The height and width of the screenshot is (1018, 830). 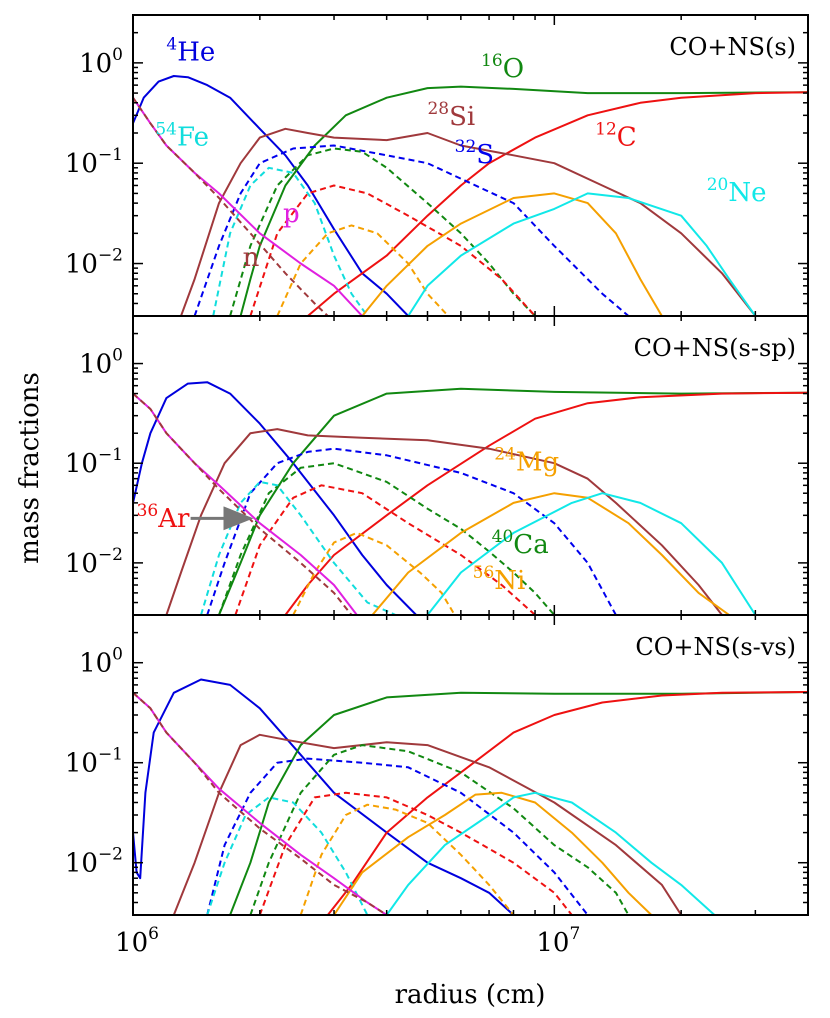 What do you see at coordinates (616, 136) in the screenshot?
I see `label-12c: 12C` at bounding box center [616, 136].